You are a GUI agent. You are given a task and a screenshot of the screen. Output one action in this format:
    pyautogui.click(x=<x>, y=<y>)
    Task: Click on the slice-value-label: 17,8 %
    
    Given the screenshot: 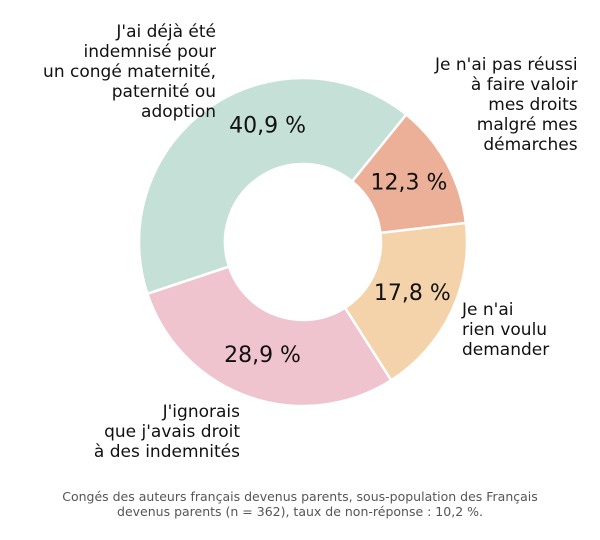 What is the action you would take?
    pyautogui.click(x=412, y=293)
    